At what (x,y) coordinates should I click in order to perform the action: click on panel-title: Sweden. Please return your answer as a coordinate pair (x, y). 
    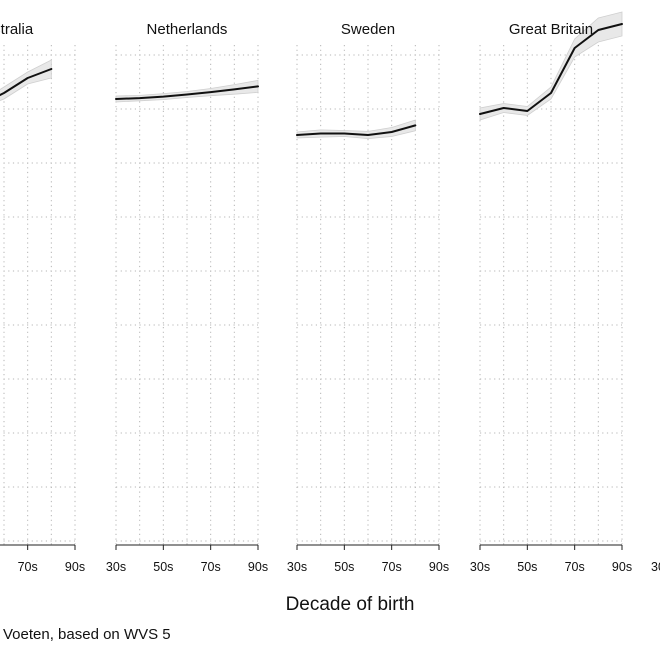
    Looking at the image, I should click on (368, 29).